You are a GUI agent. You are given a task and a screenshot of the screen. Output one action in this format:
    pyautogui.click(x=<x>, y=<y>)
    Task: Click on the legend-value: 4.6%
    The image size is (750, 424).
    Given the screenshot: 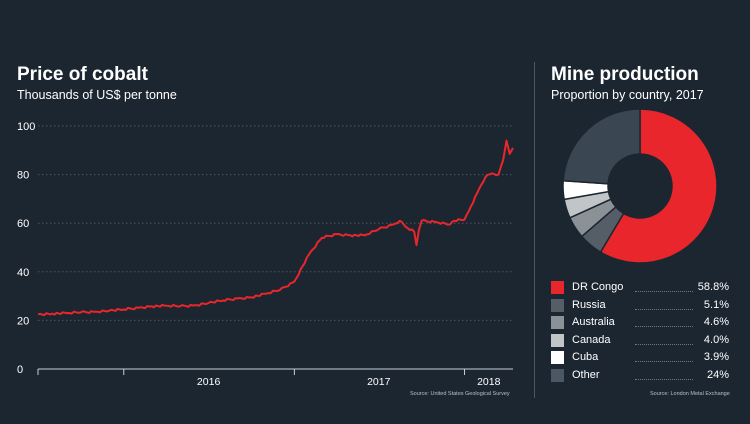 What is the action you would take?
    pyautogui.click(x=716, y=322)
    